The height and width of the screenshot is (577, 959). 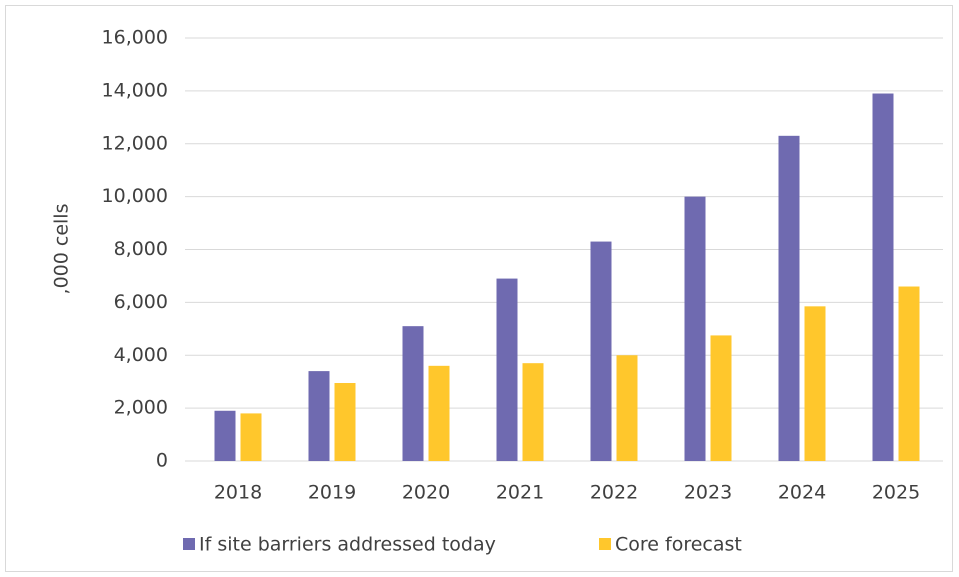 I want to click on x-tick-label: 2020, so click(x=426, y=493).